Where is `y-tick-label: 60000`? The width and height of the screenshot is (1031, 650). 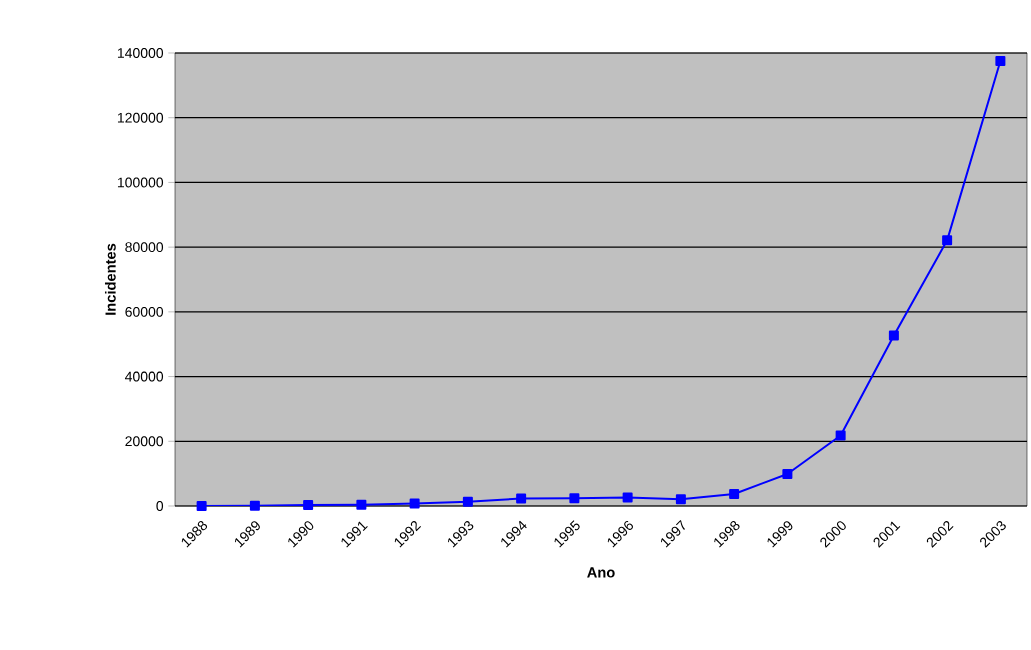 y-tick-label: 60000 is located at coordinates (144, 311).